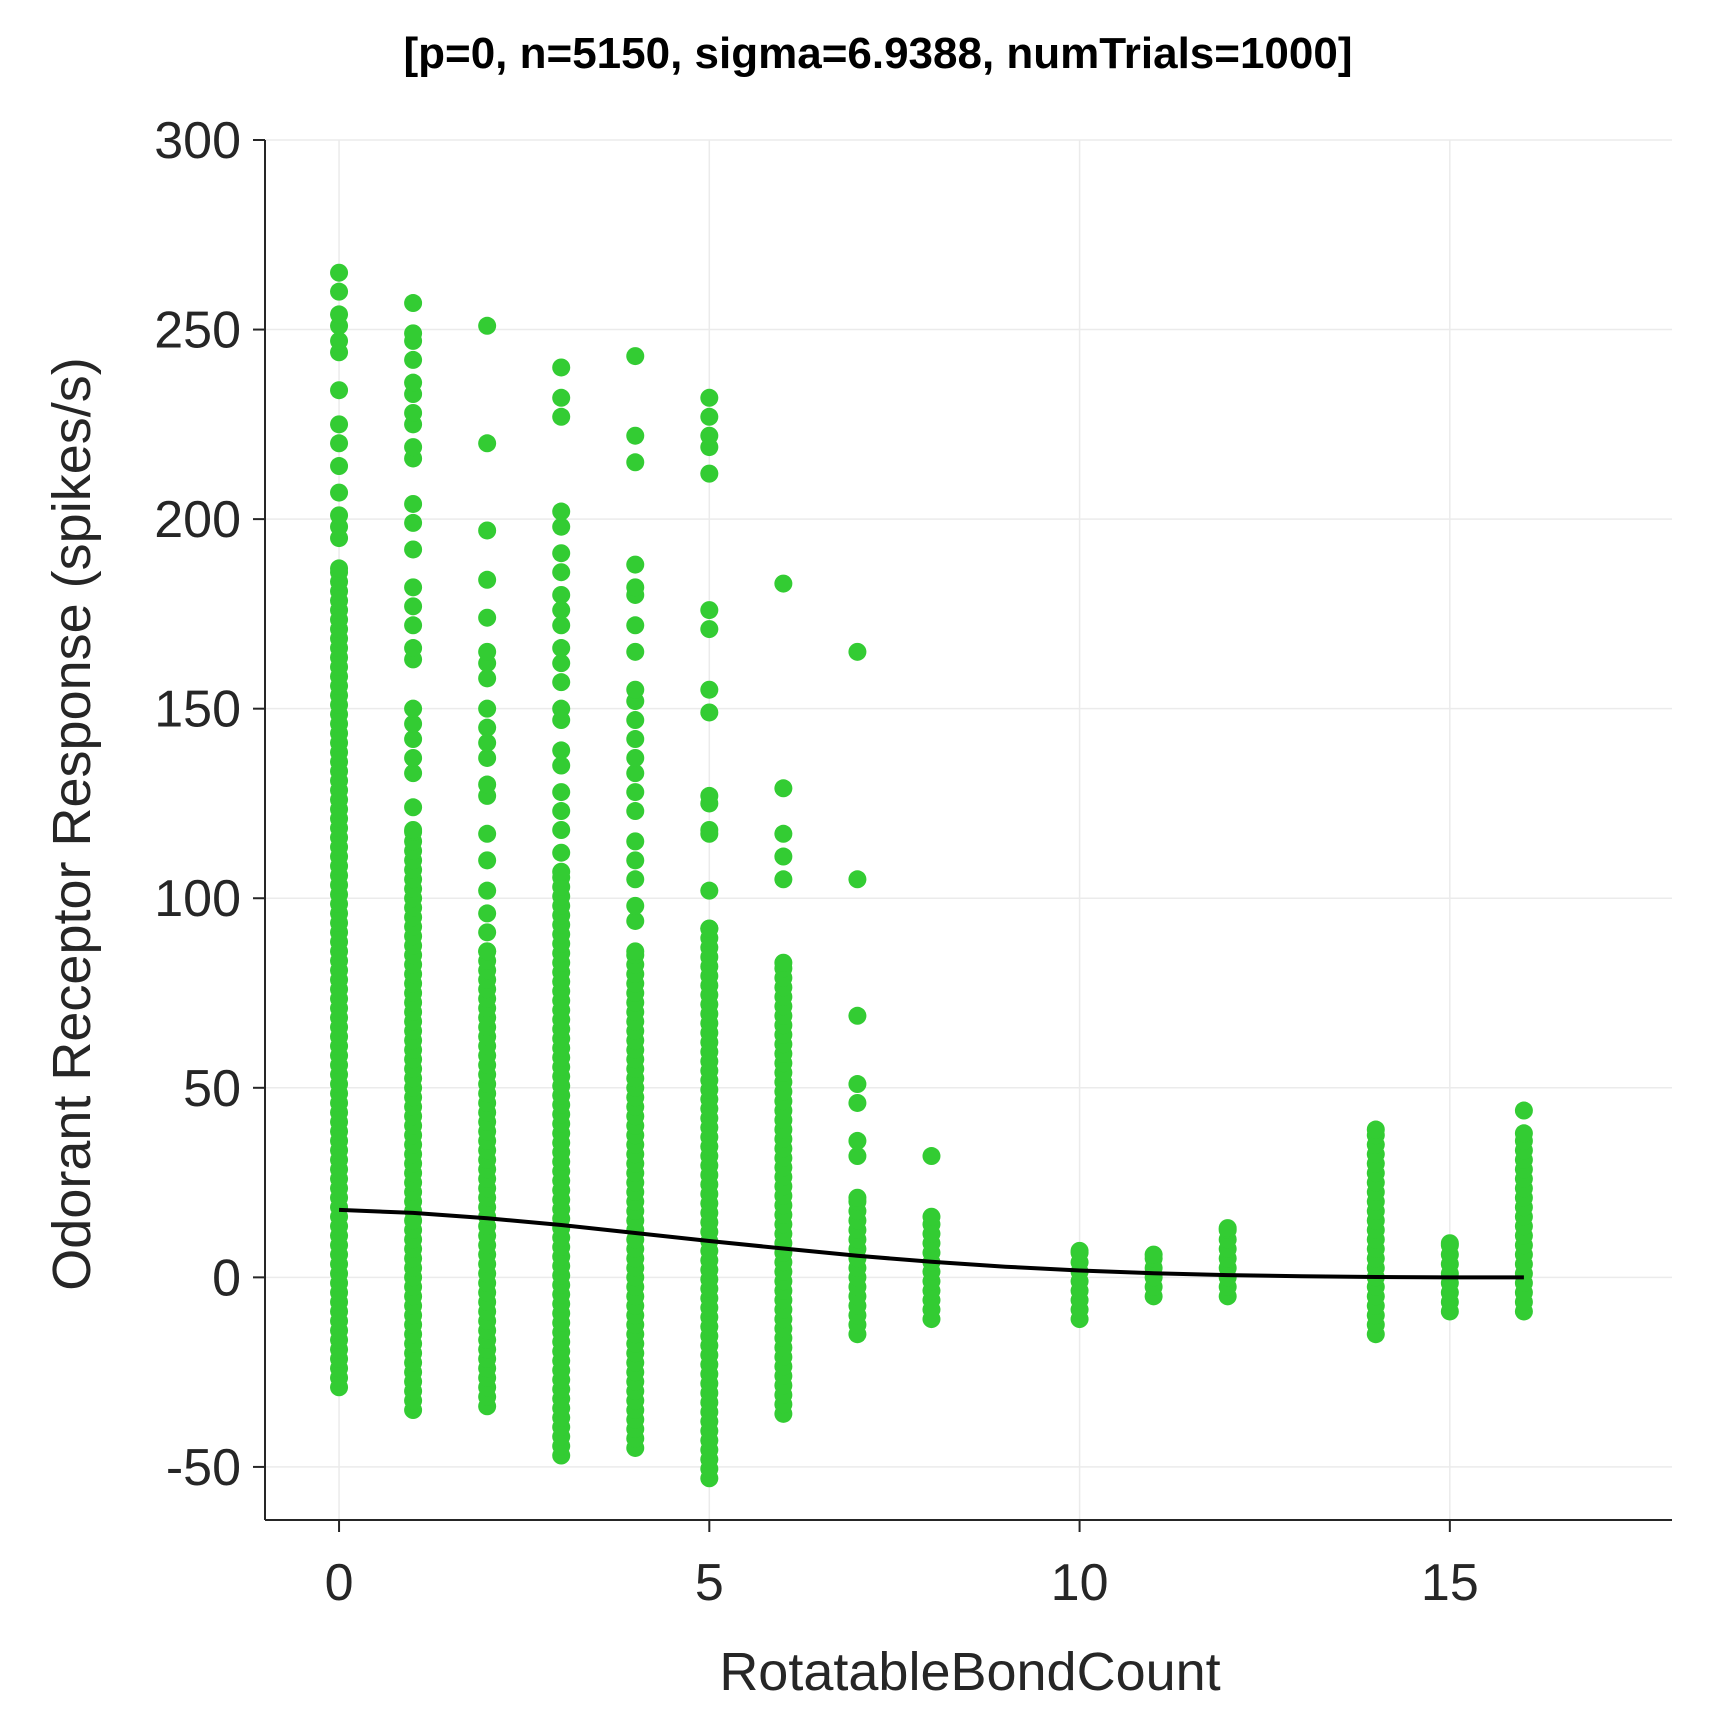 This screenshot has height=1719, width=1719. Describe the element at coordinates (72, 823) in the screenshot. I see `y-axis-label: Odorant Receptor Response (spikes/s)` at that location.